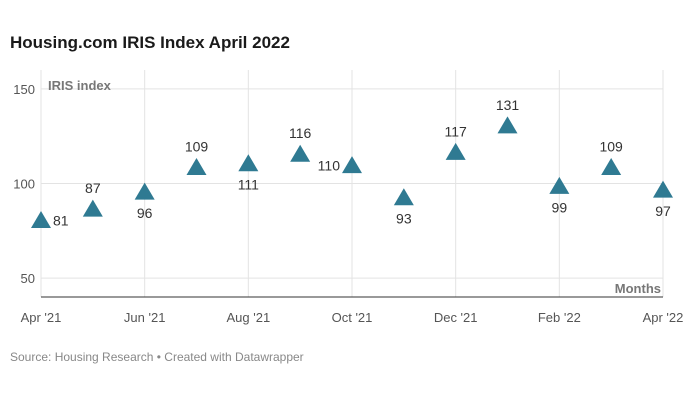 This screenshot has width=695, height=400. Describe the element at coordinates (61, 220) in the screenshot. I see `data-label: 81` at that location.